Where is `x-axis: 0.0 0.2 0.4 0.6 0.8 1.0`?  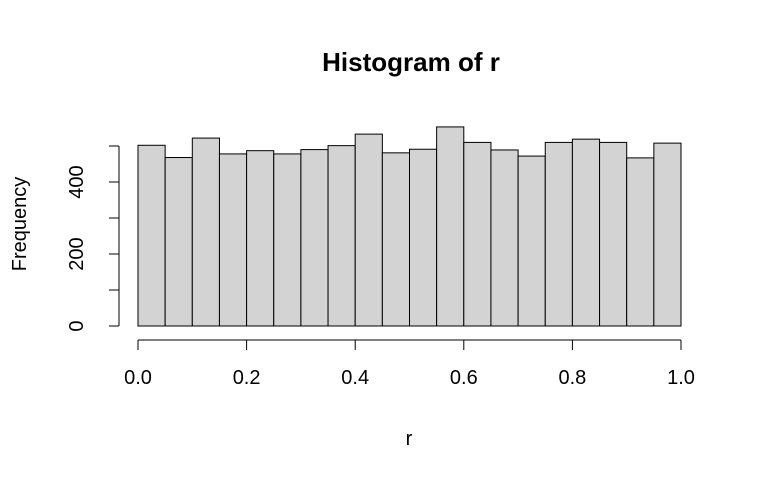
x-axis: 0.0 0.2 0.4 0.6 0.8 1.0 is located at coordinates (409, 364).